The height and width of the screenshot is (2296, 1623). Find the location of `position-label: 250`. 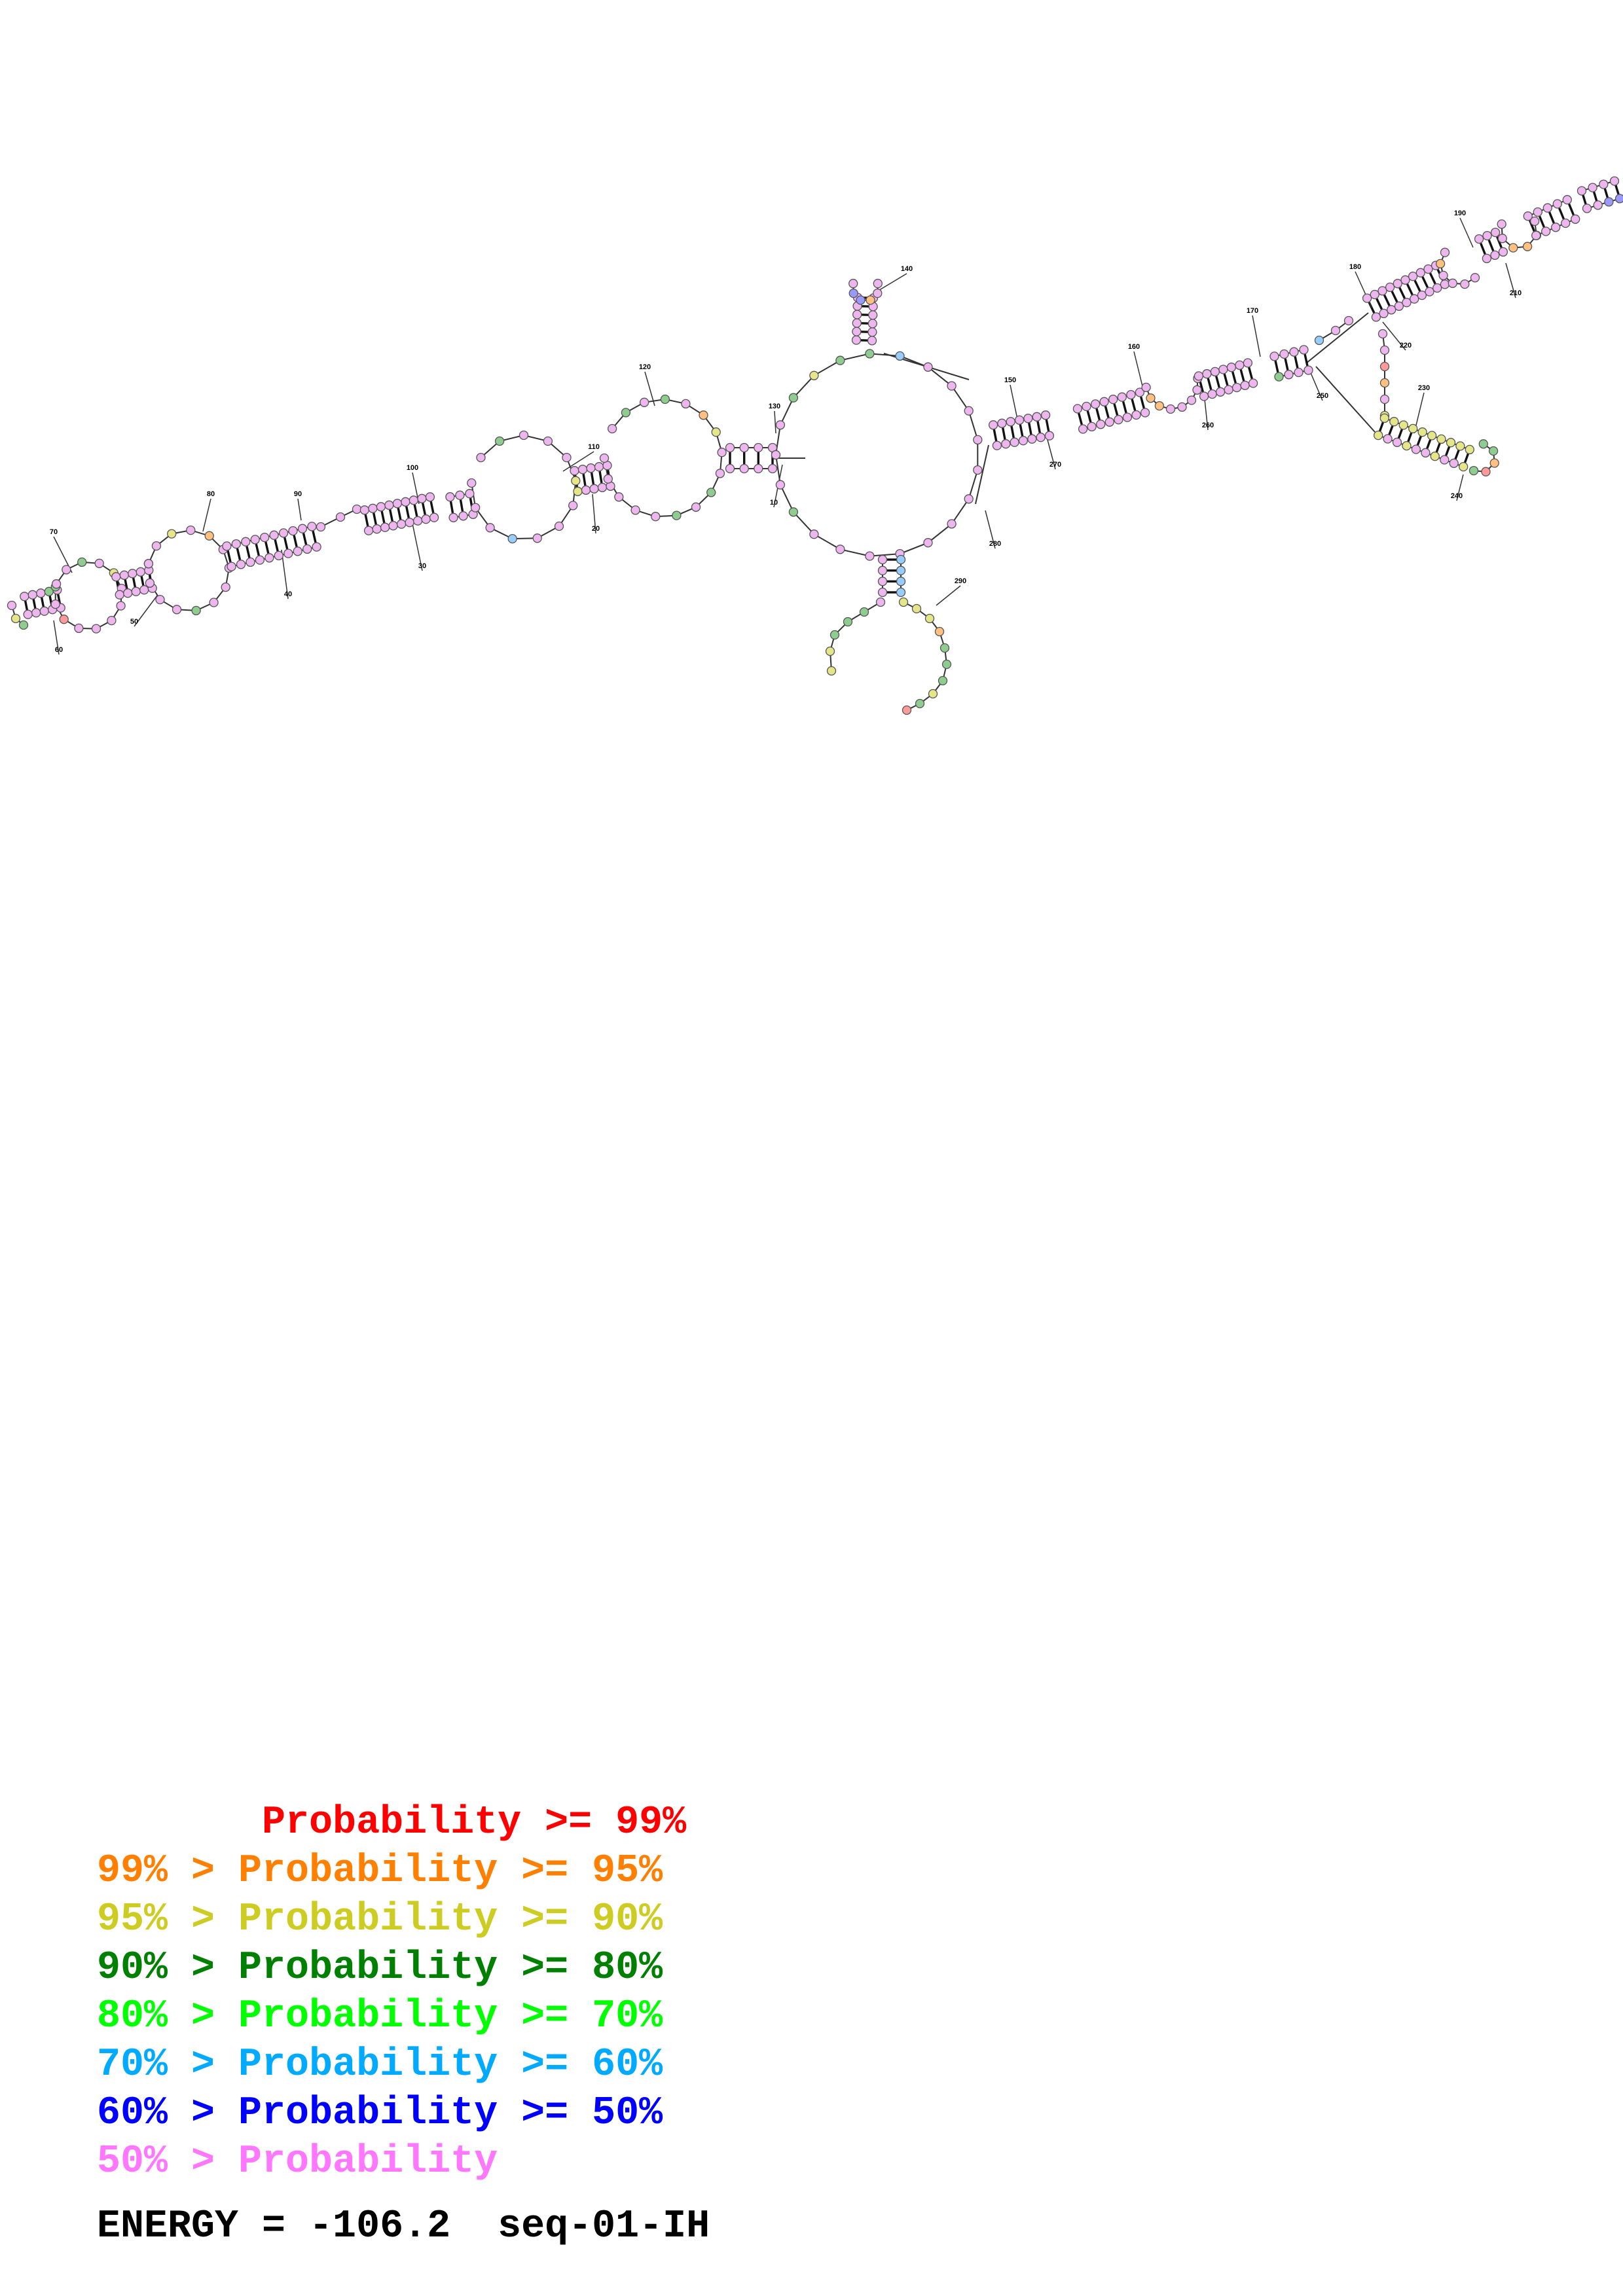

position-label: 250 is located at coordinates (1322, 396).